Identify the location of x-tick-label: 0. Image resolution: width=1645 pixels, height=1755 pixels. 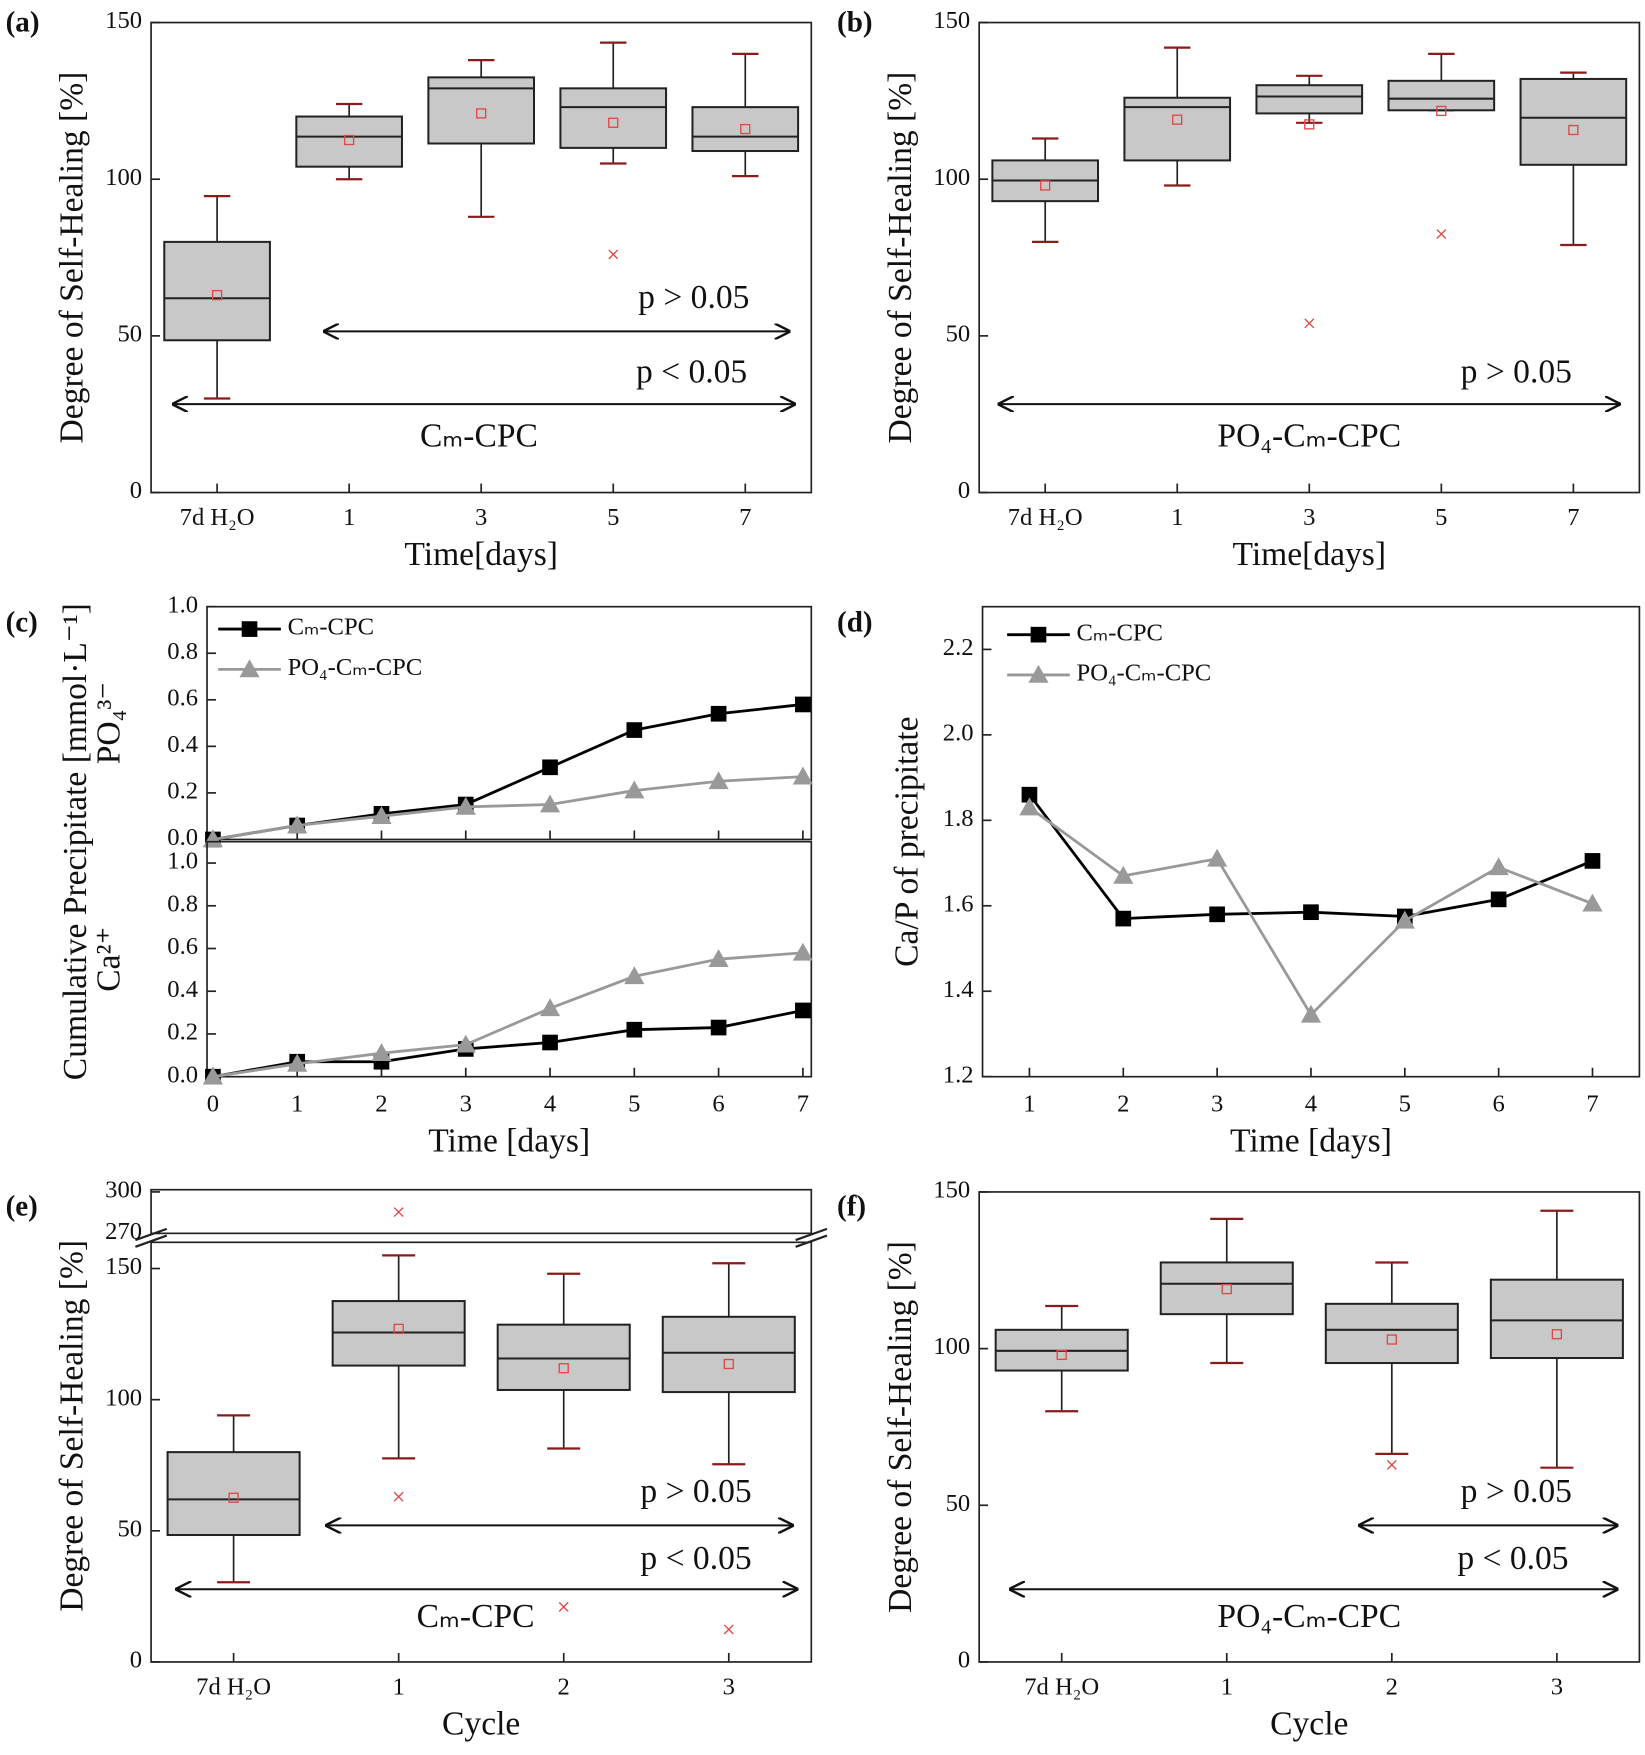
(213, 1103).